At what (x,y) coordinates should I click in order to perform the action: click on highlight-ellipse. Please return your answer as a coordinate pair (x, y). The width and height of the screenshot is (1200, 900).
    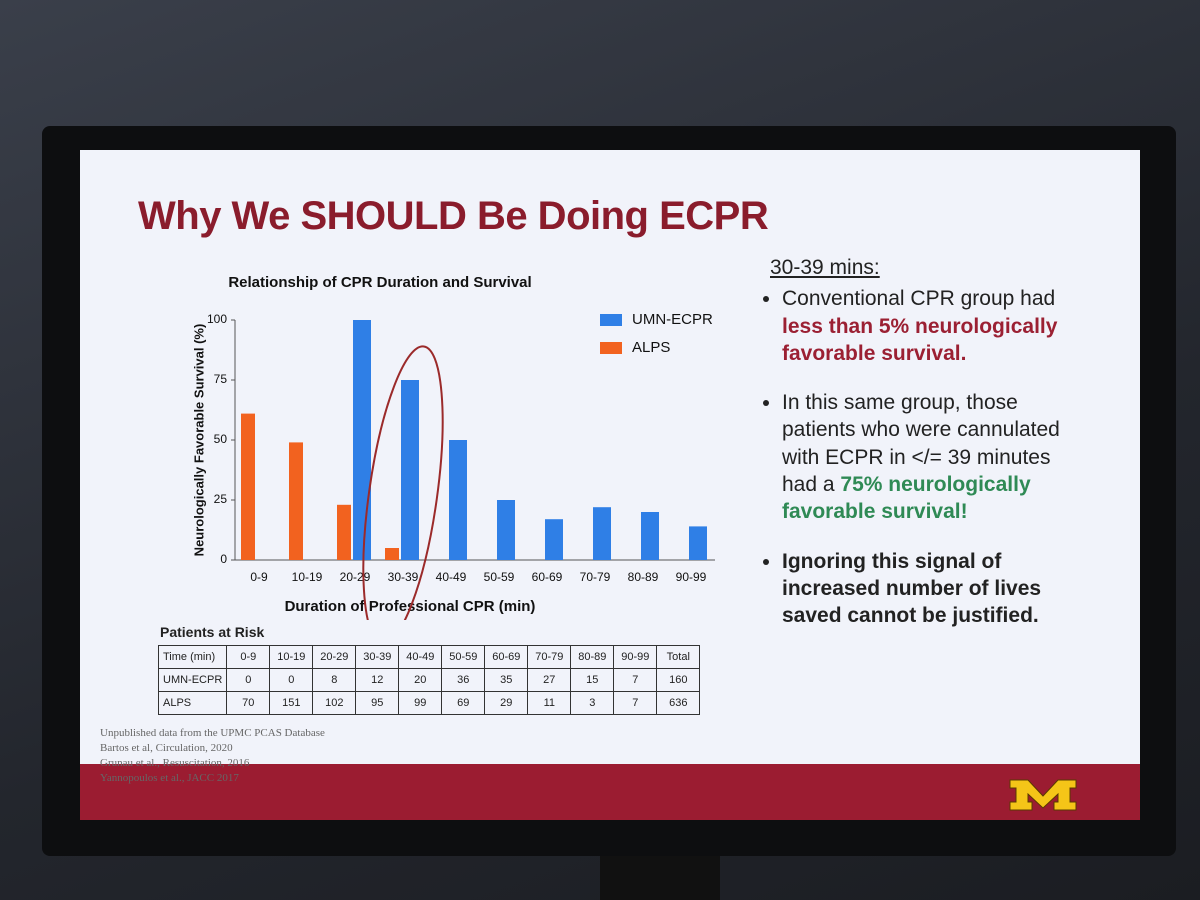
    Looking at the image, I should click on (403, 482).